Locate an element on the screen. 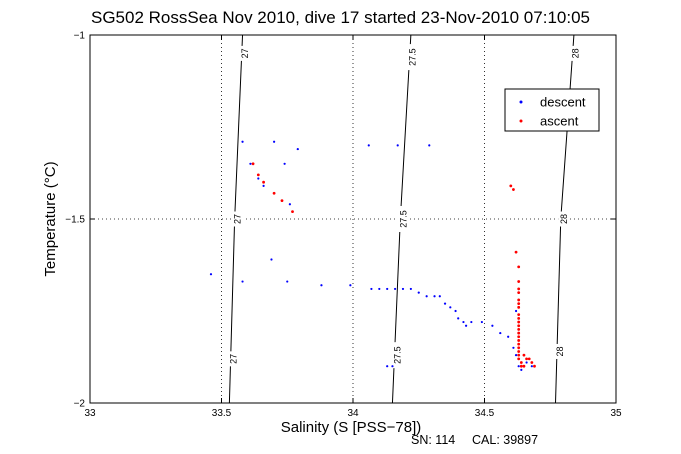 This screenshot has height=454, width=681. x-tick-label: 34.5 is located at coordinates (485, 413).